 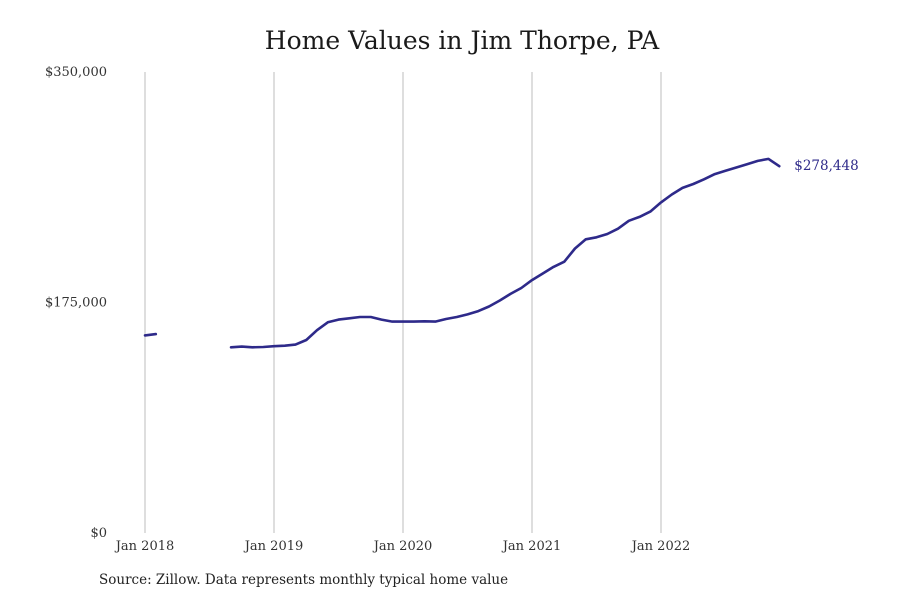 I want to click on x-tick-label: Jan 2018, so click(x=144, y=546).